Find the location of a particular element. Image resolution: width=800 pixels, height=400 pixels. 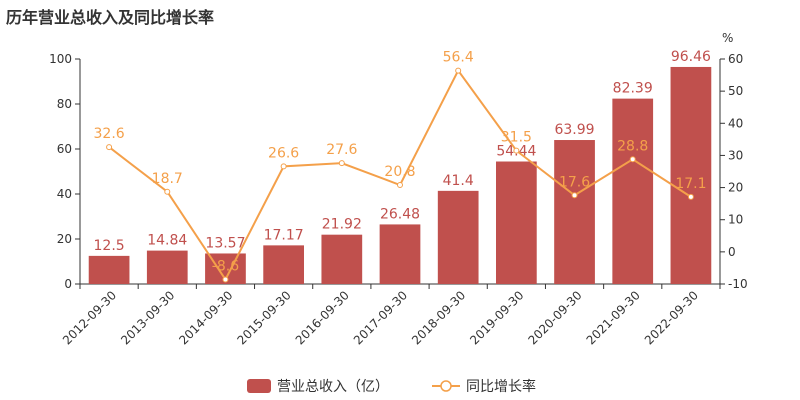

growth-rate-data-label: 26.6 is located at coordinates (283, 153).